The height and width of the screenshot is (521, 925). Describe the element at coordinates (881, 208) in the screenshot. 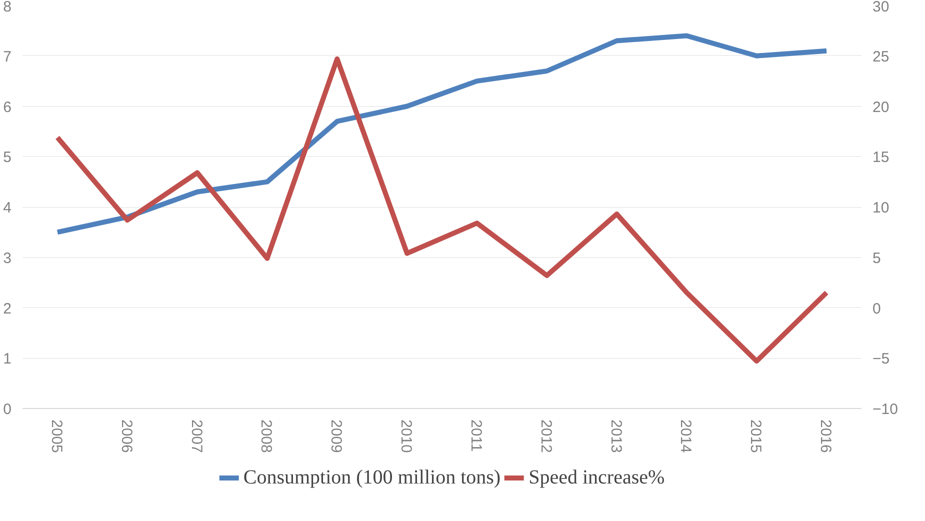

I see `y2-tick-label: 10` at that location.